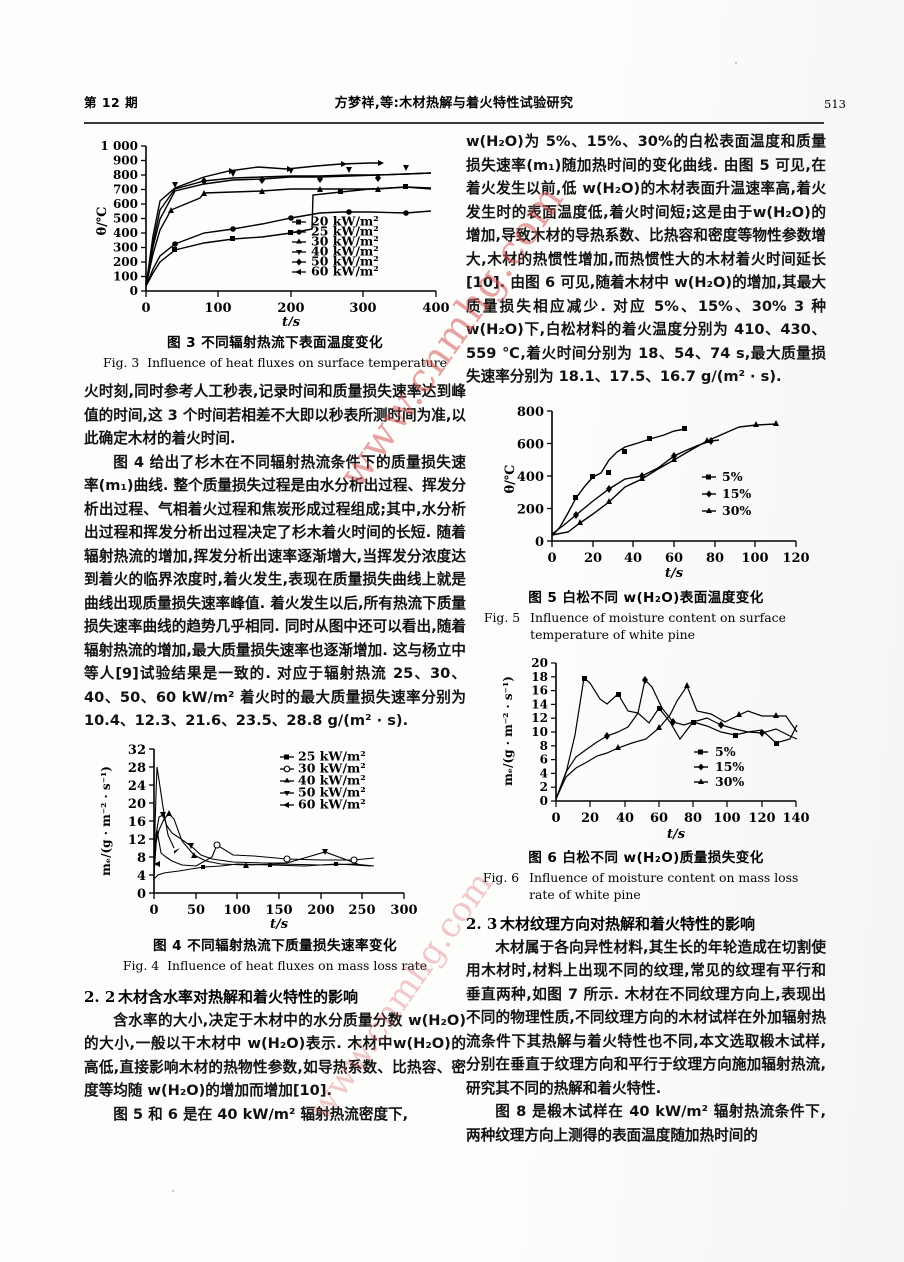 Image resolution: width=904 pixels, height=1262 pixels. What do you see at coordinates (726, 493) in the screenshot?
I see `fig5-legend: 5% 15% 30%` at bounding box center [726, 493].